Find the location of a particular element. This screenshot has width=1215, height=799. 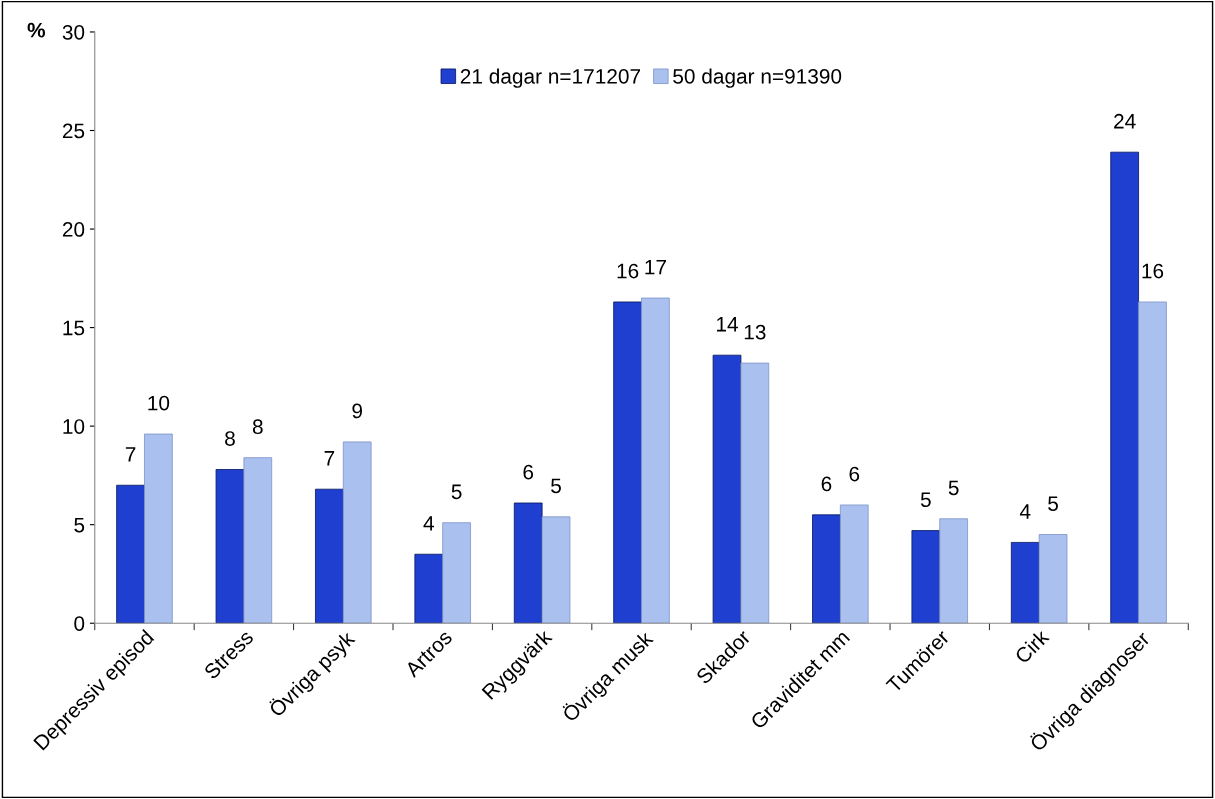

legend-label: 50 dagar n=91390 is located at coordinates (757, 78).